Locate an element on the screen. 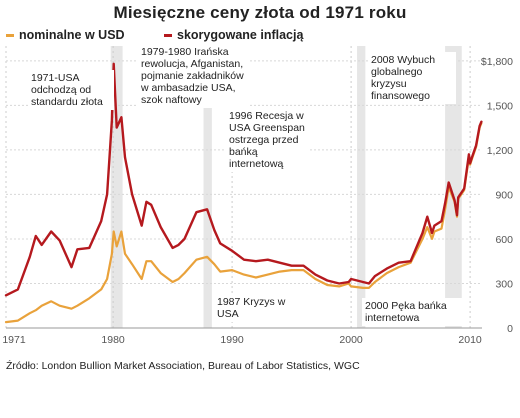 The image size is (520, 418). legend-item-adjusted: skorygowane inflacją is located at coordinates (233, 35).